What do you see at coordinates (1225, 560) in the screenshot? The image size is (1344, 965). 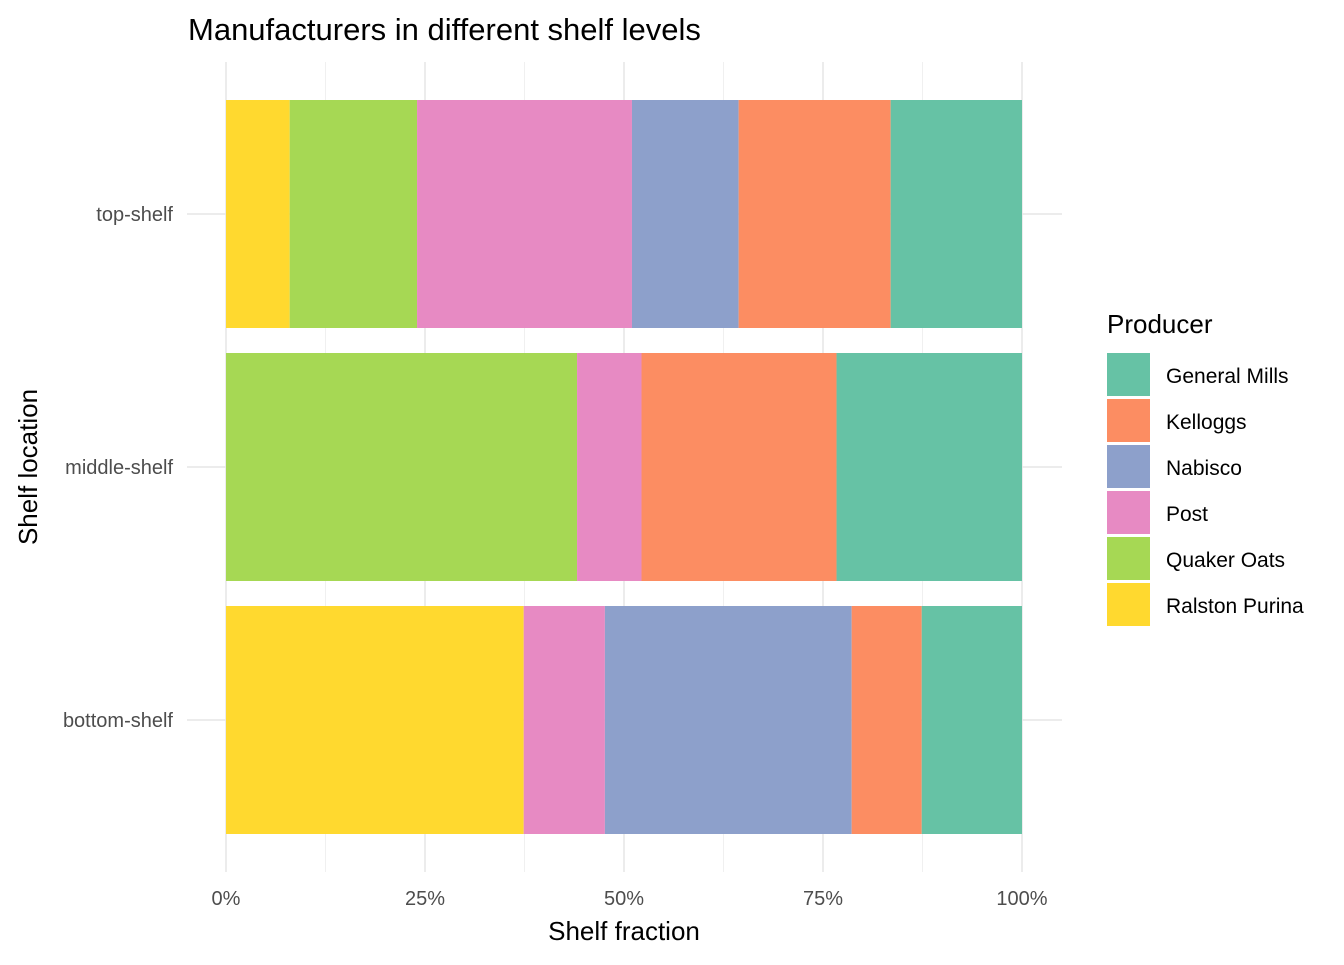 I see `legend-label: Quaker Oats` at bounding box center [1225, 560].